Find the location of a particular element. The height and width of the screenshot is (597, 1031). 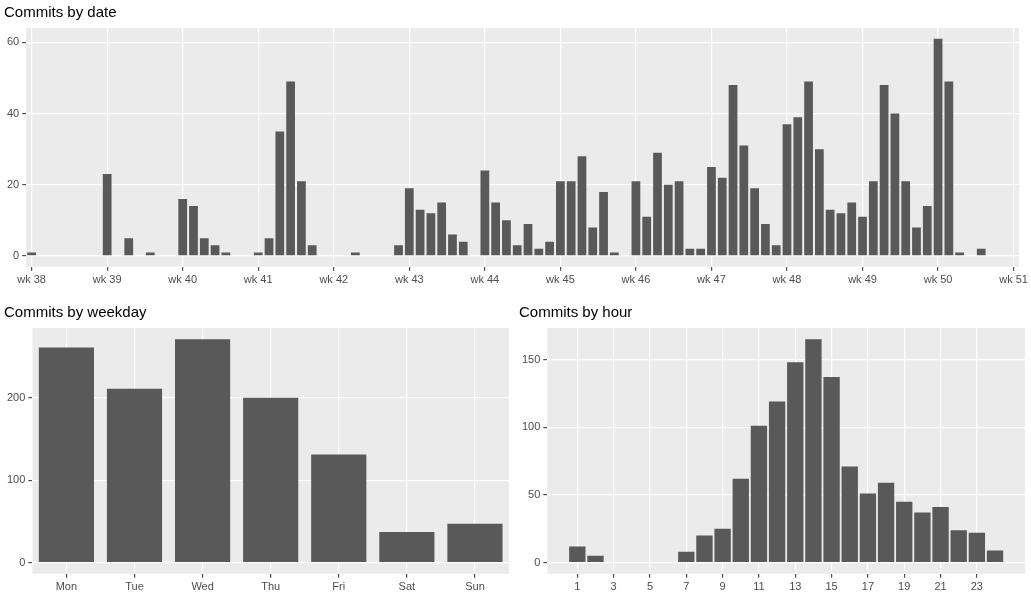

y-tick-label: 40 is located at coordinates (13, 112).